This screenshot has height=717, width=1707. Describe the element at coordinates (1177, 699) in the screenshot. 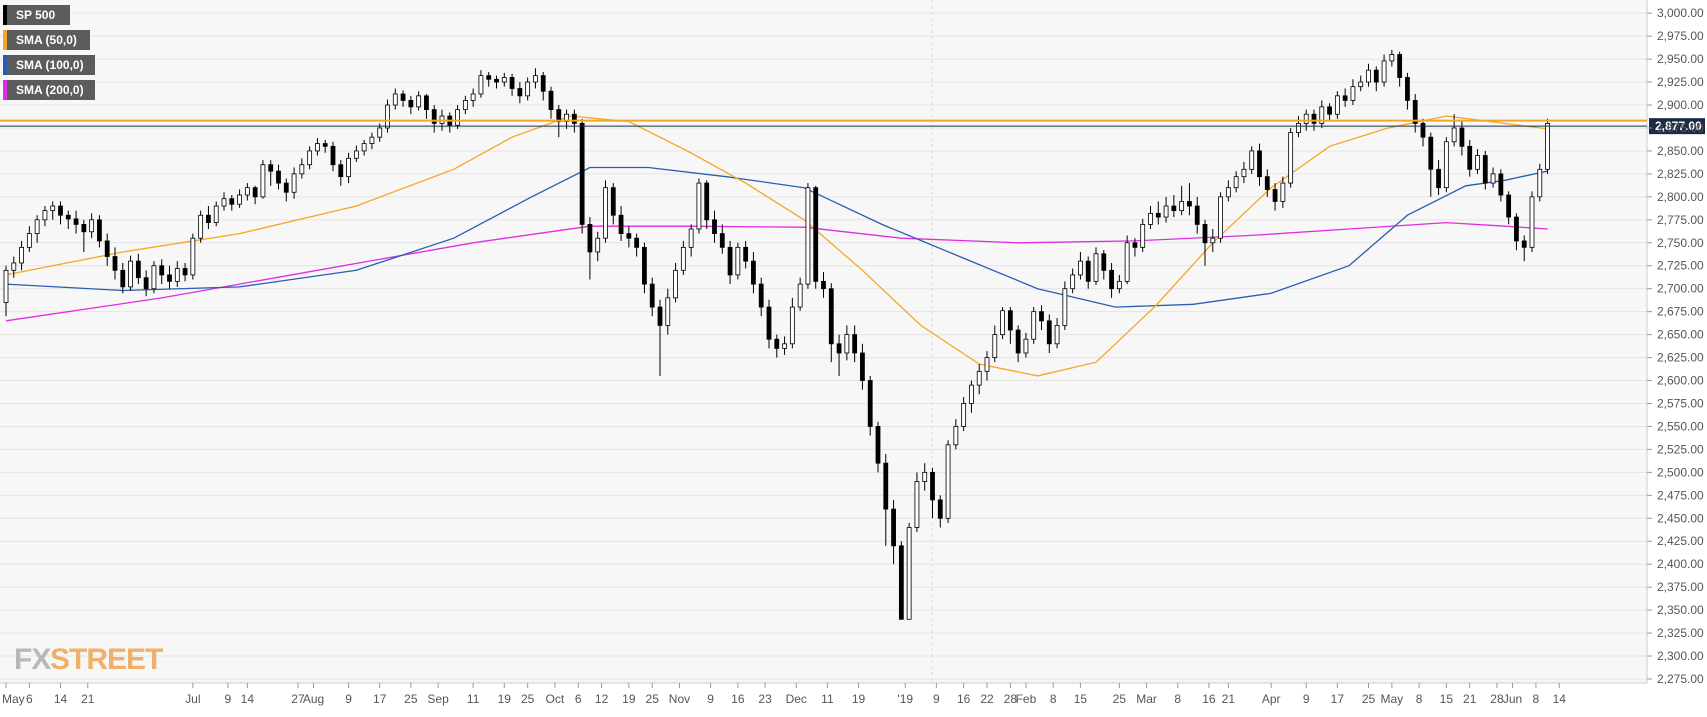

I see `x-tick-label: 8` at that location.